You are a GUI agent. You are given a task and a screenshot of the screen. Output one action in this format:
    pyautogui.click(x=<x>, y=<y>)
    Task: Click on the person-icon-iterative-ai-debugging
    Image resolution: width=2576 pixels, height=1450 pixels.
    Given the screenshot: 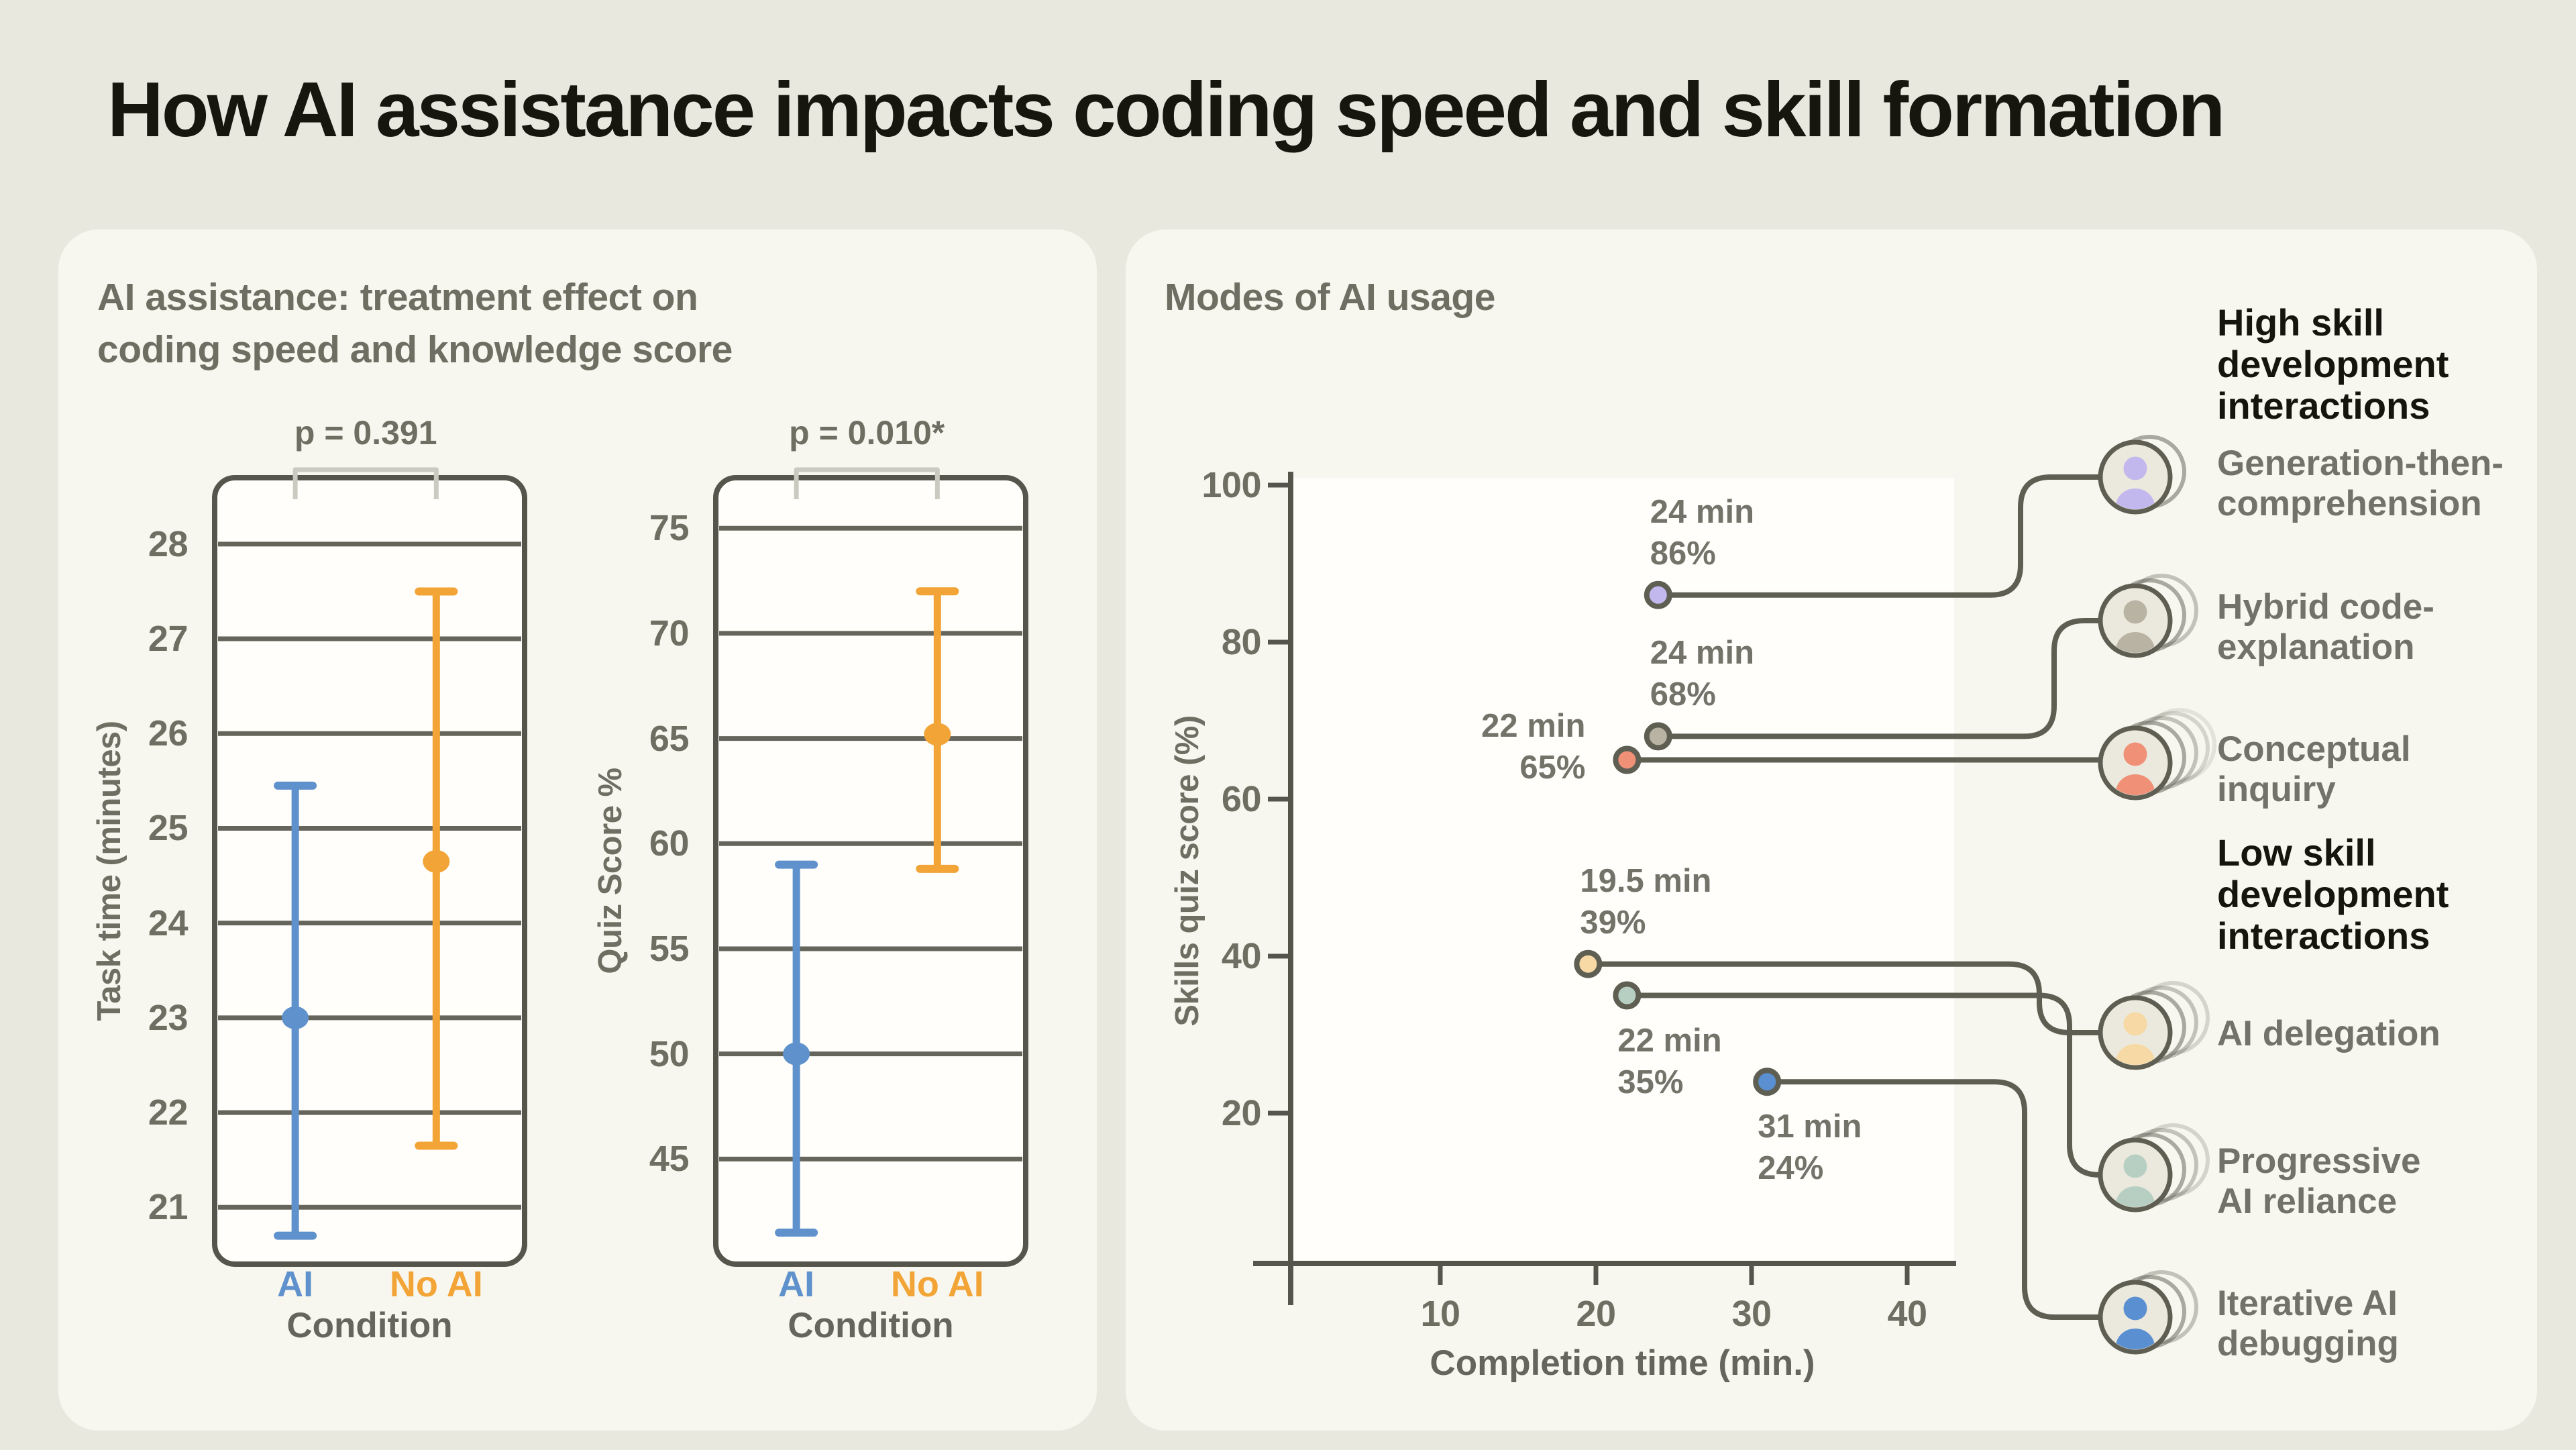 What is the action you would take?
    pyautogui.click(x=2148, y=1312)
    